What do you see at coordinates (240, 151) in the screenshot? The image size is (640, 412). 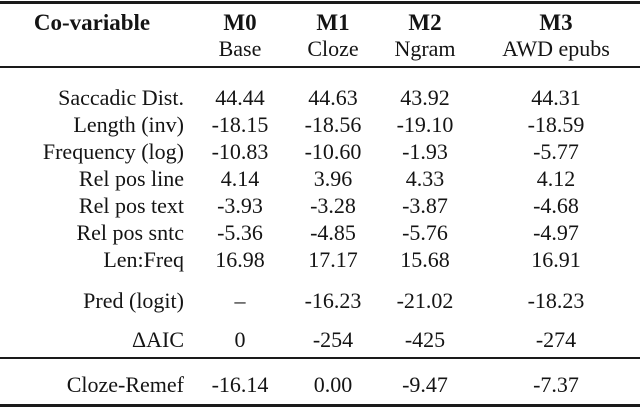 I see `cell-value: -10.83` at bounding box center [240, 151].